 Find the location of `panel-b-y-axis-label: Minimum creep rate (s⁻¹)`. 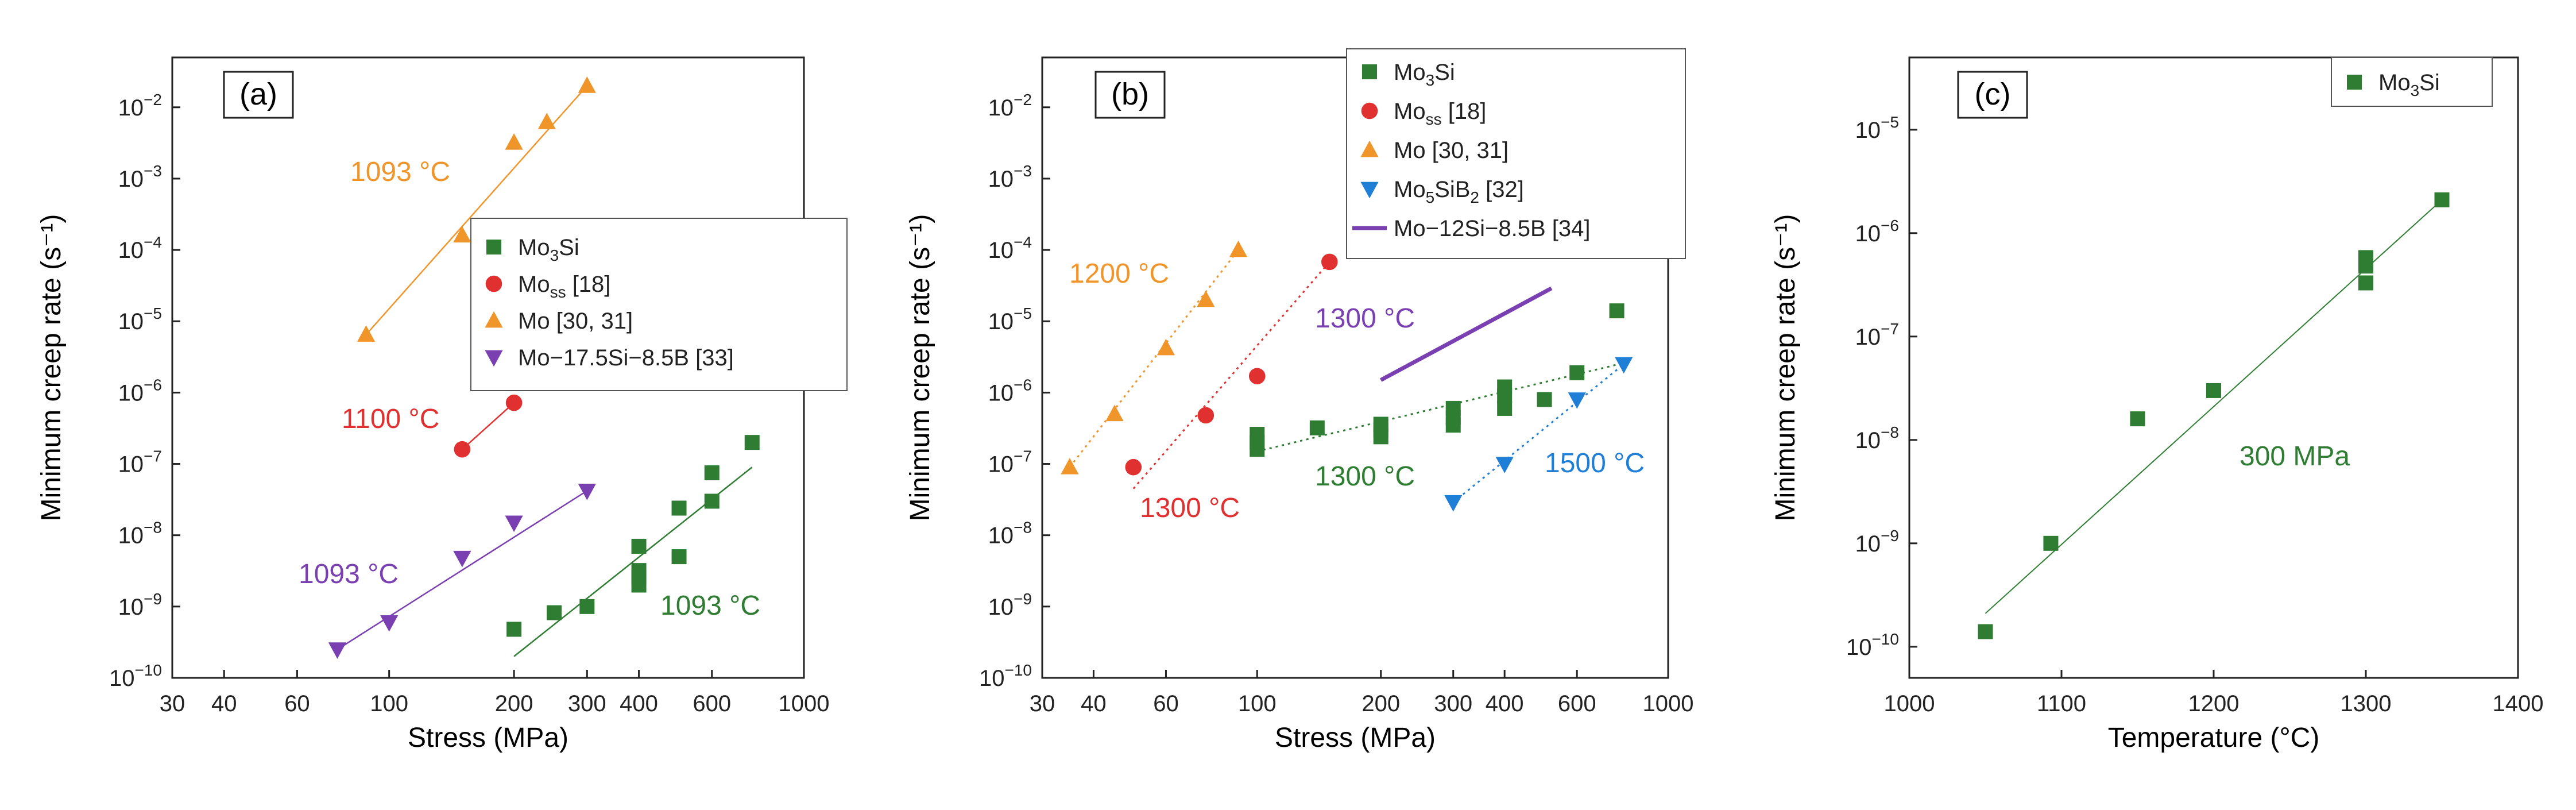

panel-b-y-axis-label: Minimum creep rate (s⁻¹) is located at coordinates (920, 368).